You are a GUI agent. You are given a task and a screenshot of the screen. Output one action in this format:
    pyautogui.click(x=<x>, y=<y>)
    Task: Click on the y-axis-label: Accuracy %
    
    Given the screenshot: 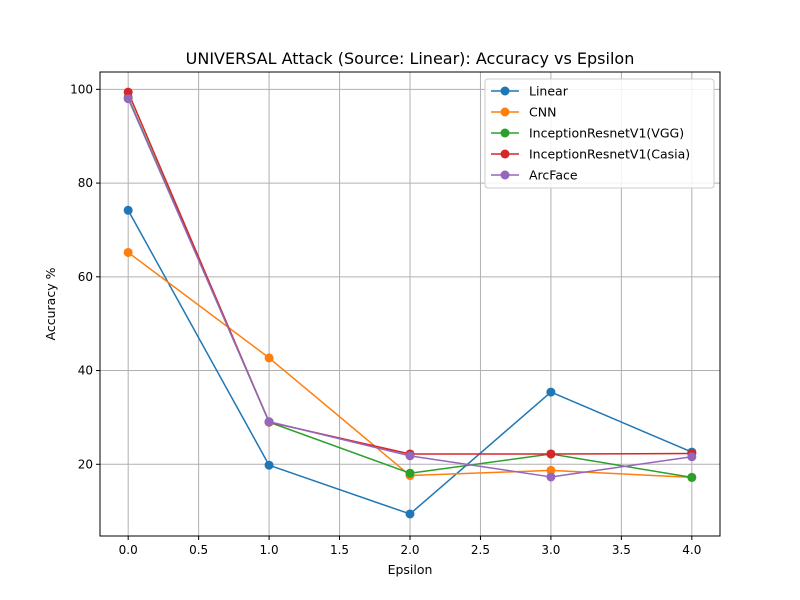 What is the action you would take?
    pyautogui.click(x=50, y=303)
    